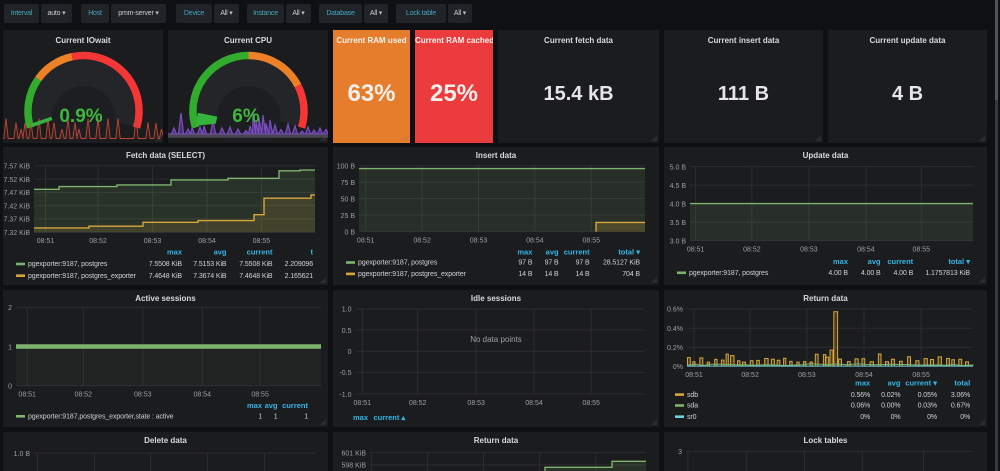 This screenshot has height=471, width=1000. I want to click on svg-text: sdb, so click(692, 395).